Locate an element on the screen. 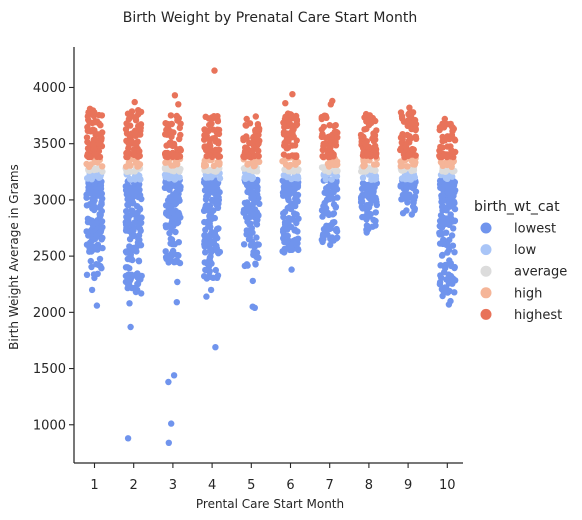 The width and height of the screenshot is (582, 520). y-axis-label: Birth Weight Average in Grams is located at coordinates (14, 257).